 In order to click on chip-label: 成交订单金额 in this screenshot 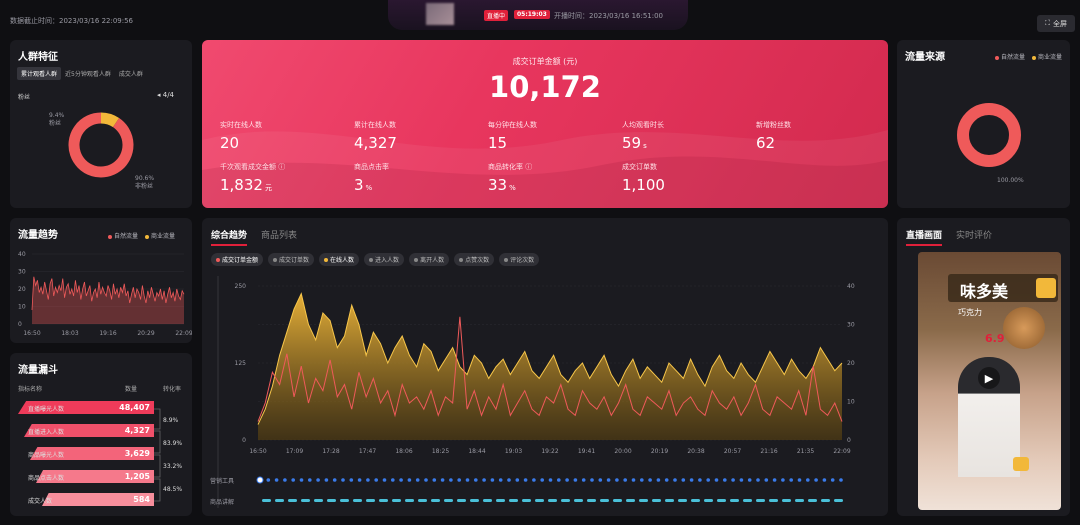, I will do `click(240, 260)`.